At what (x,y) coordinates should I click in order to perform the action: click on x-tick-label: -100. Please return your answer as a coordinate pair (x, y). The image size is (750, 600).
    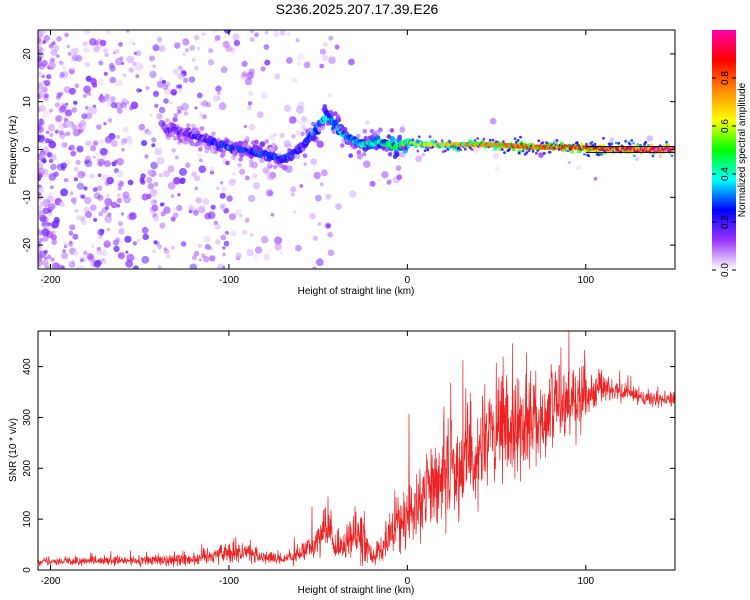
    Looking at the image, I should click on (229, 581).